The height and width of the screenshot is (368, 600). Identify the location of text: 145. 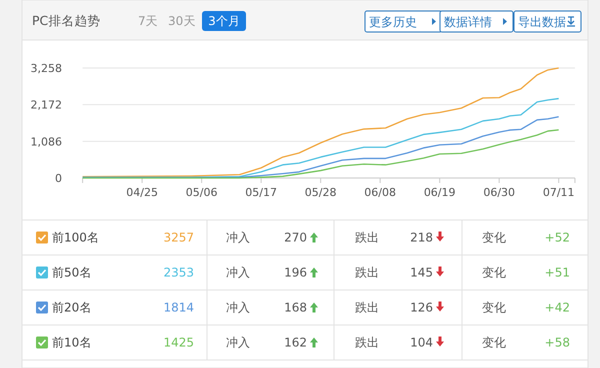
(421, 273).